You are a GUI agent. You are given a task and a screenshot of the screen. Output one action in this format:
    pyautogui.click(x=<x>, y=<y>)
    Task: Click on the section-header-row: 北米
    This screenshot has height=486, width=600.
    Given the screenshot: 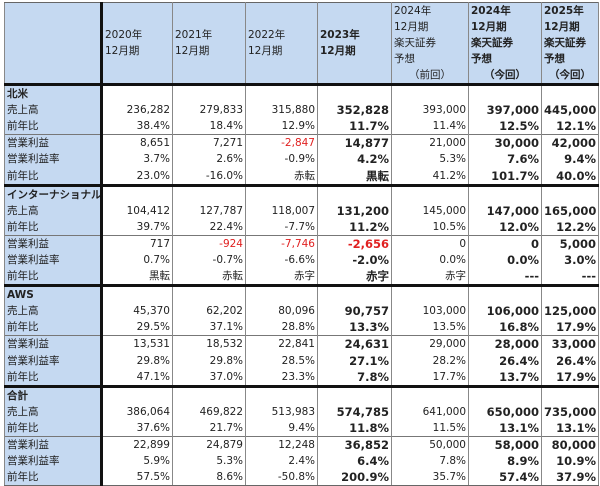 What is the action you would take?
    pyautogui.click(x=301, y=93)
    